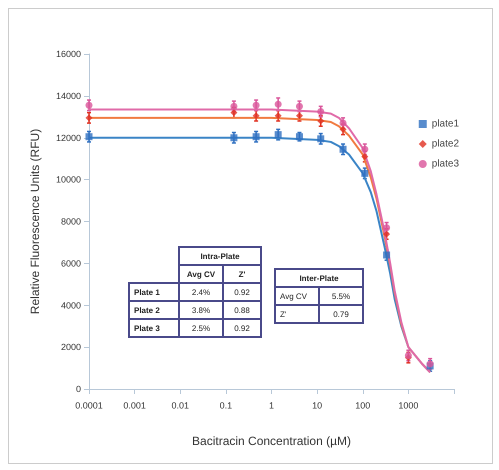 The height and width of the screenshot is (470, 499). Describe the element at coordinates (408, 405) in the screenshot. I see `x-tick-label: 1000` at that location.